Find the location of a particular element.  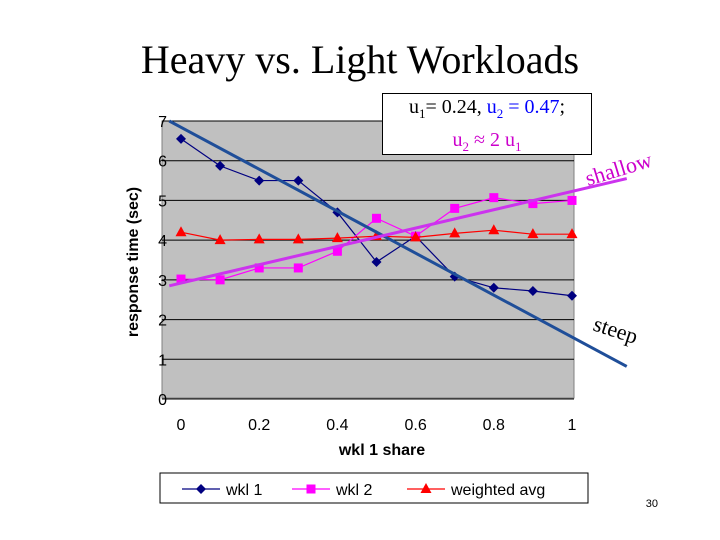

u2-subscript: 2 is located at coordinates (500, 113).